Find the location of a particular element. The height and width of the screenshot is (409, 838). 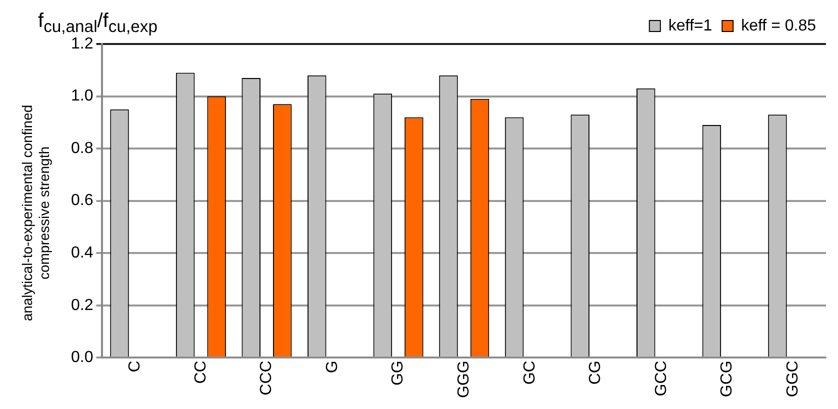

x-tick-label: GCG is located at coordinates (727, 379).